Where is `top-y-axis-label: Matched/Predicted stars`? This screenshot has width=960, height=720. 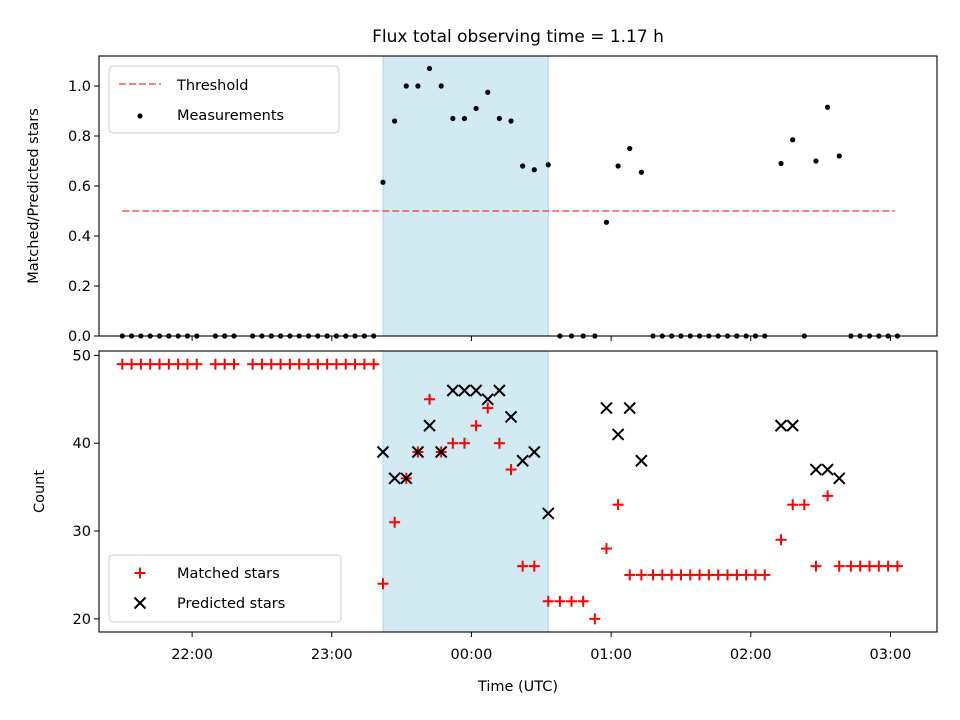
top-y-axis-label: Matched/Predicted stars is located at coordinates (34, 196).